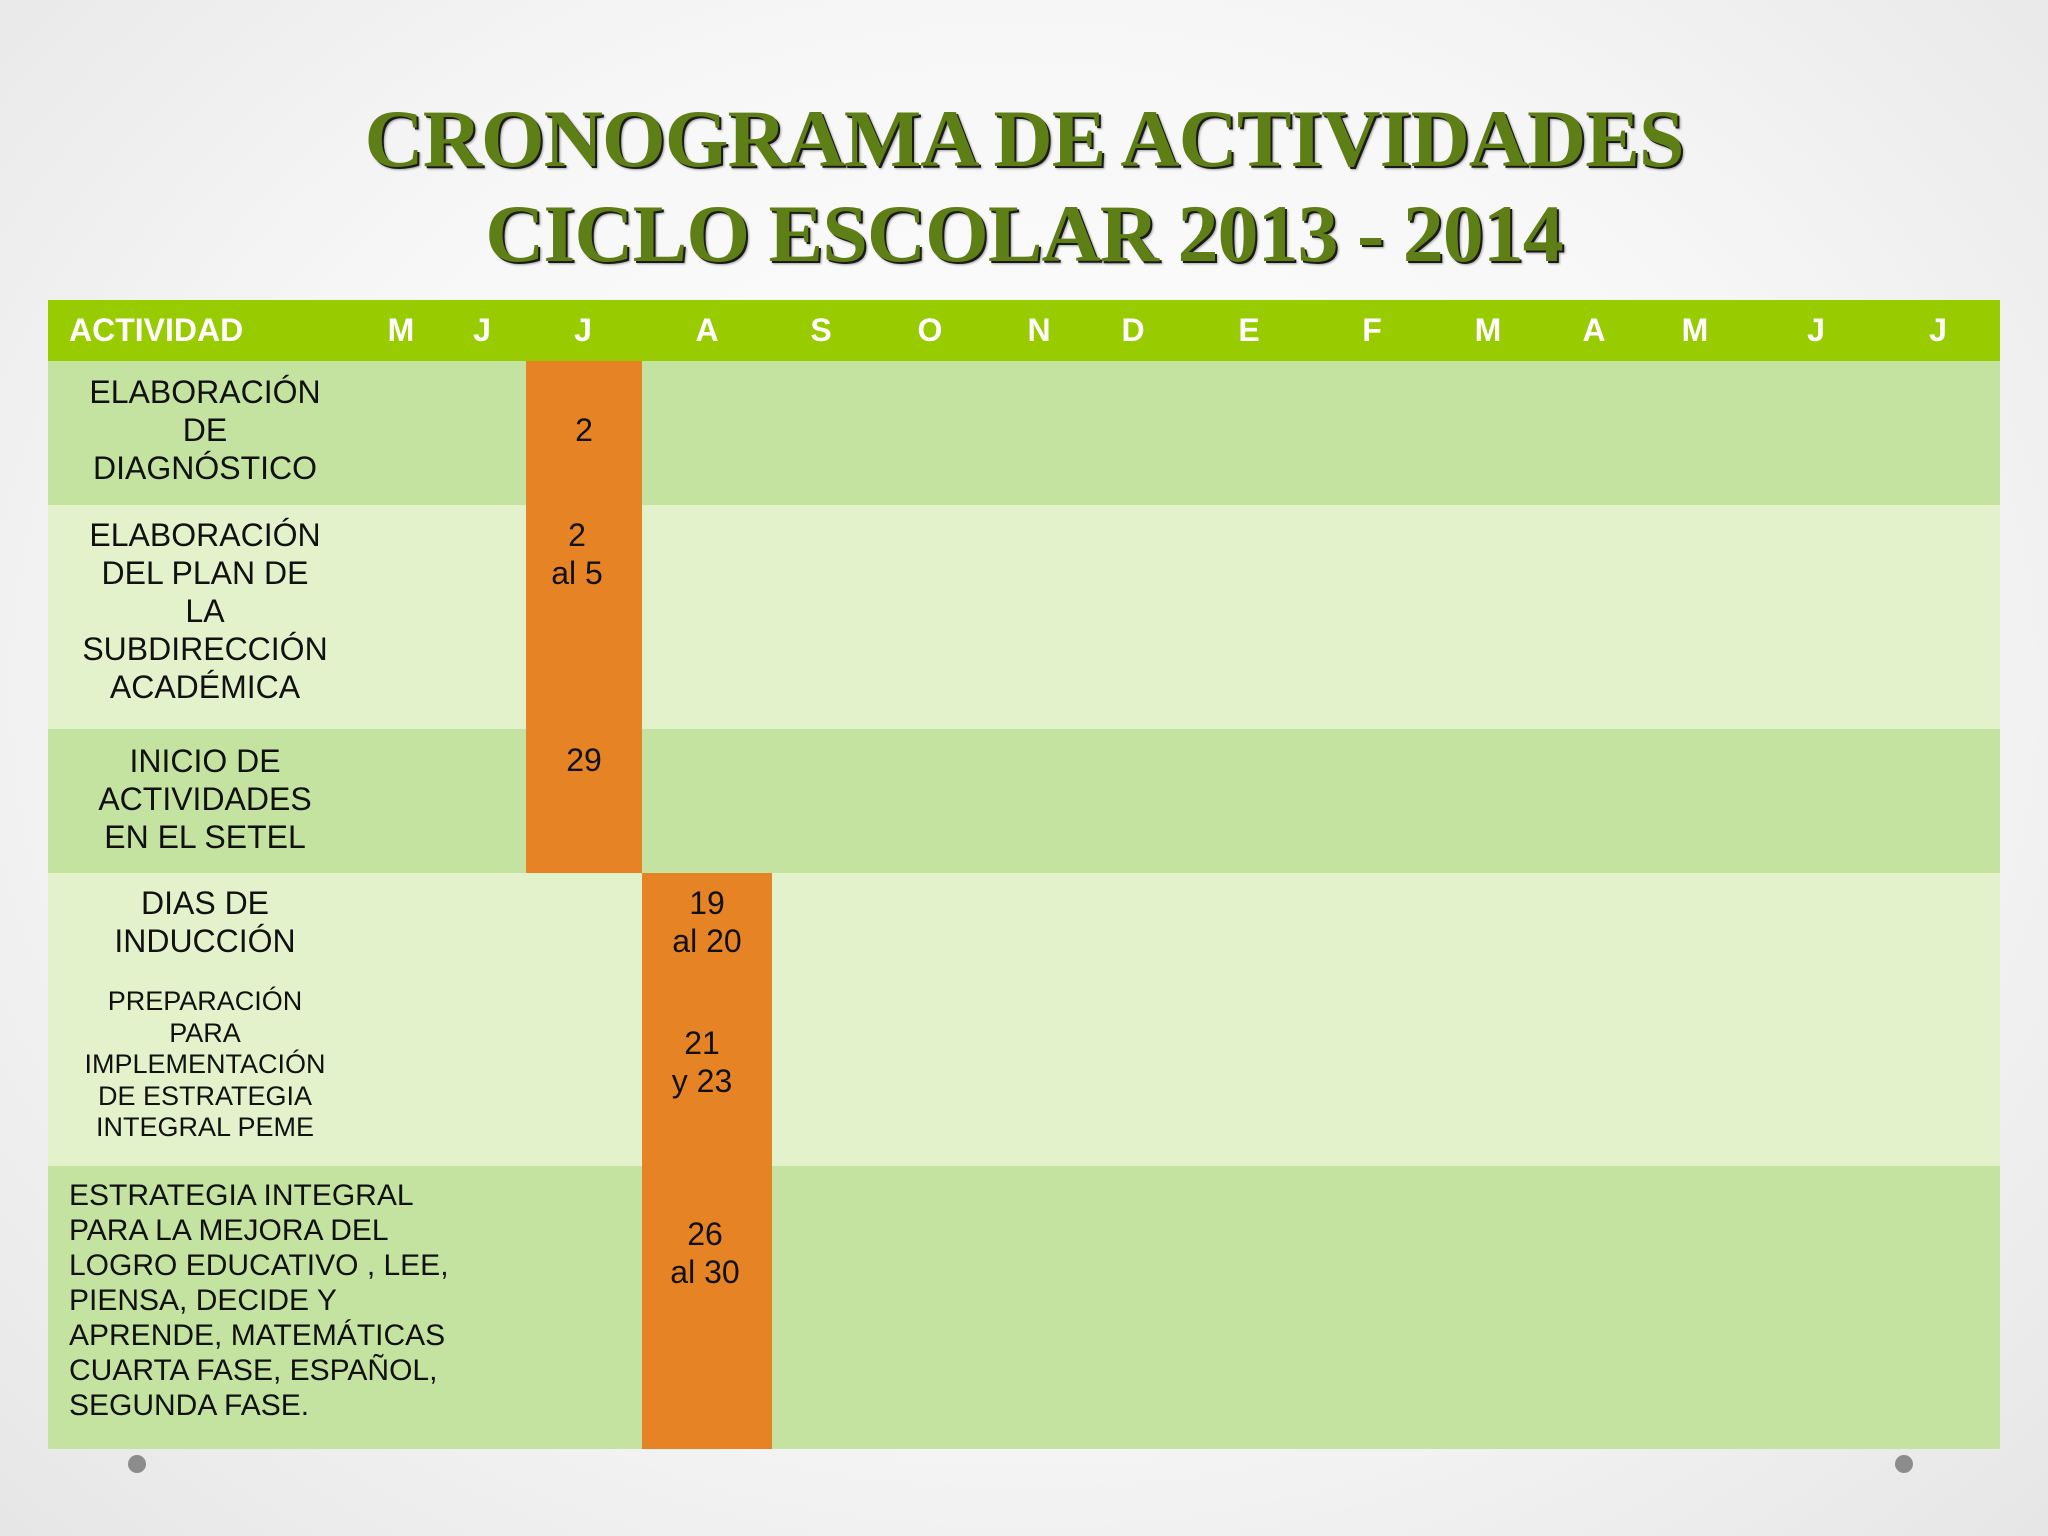 The width and height of the screenshot is (2048, 1536). I want to click on page-subtitle: CICLO ESCOLAR 2013 - 2014, so click(1024, 233).